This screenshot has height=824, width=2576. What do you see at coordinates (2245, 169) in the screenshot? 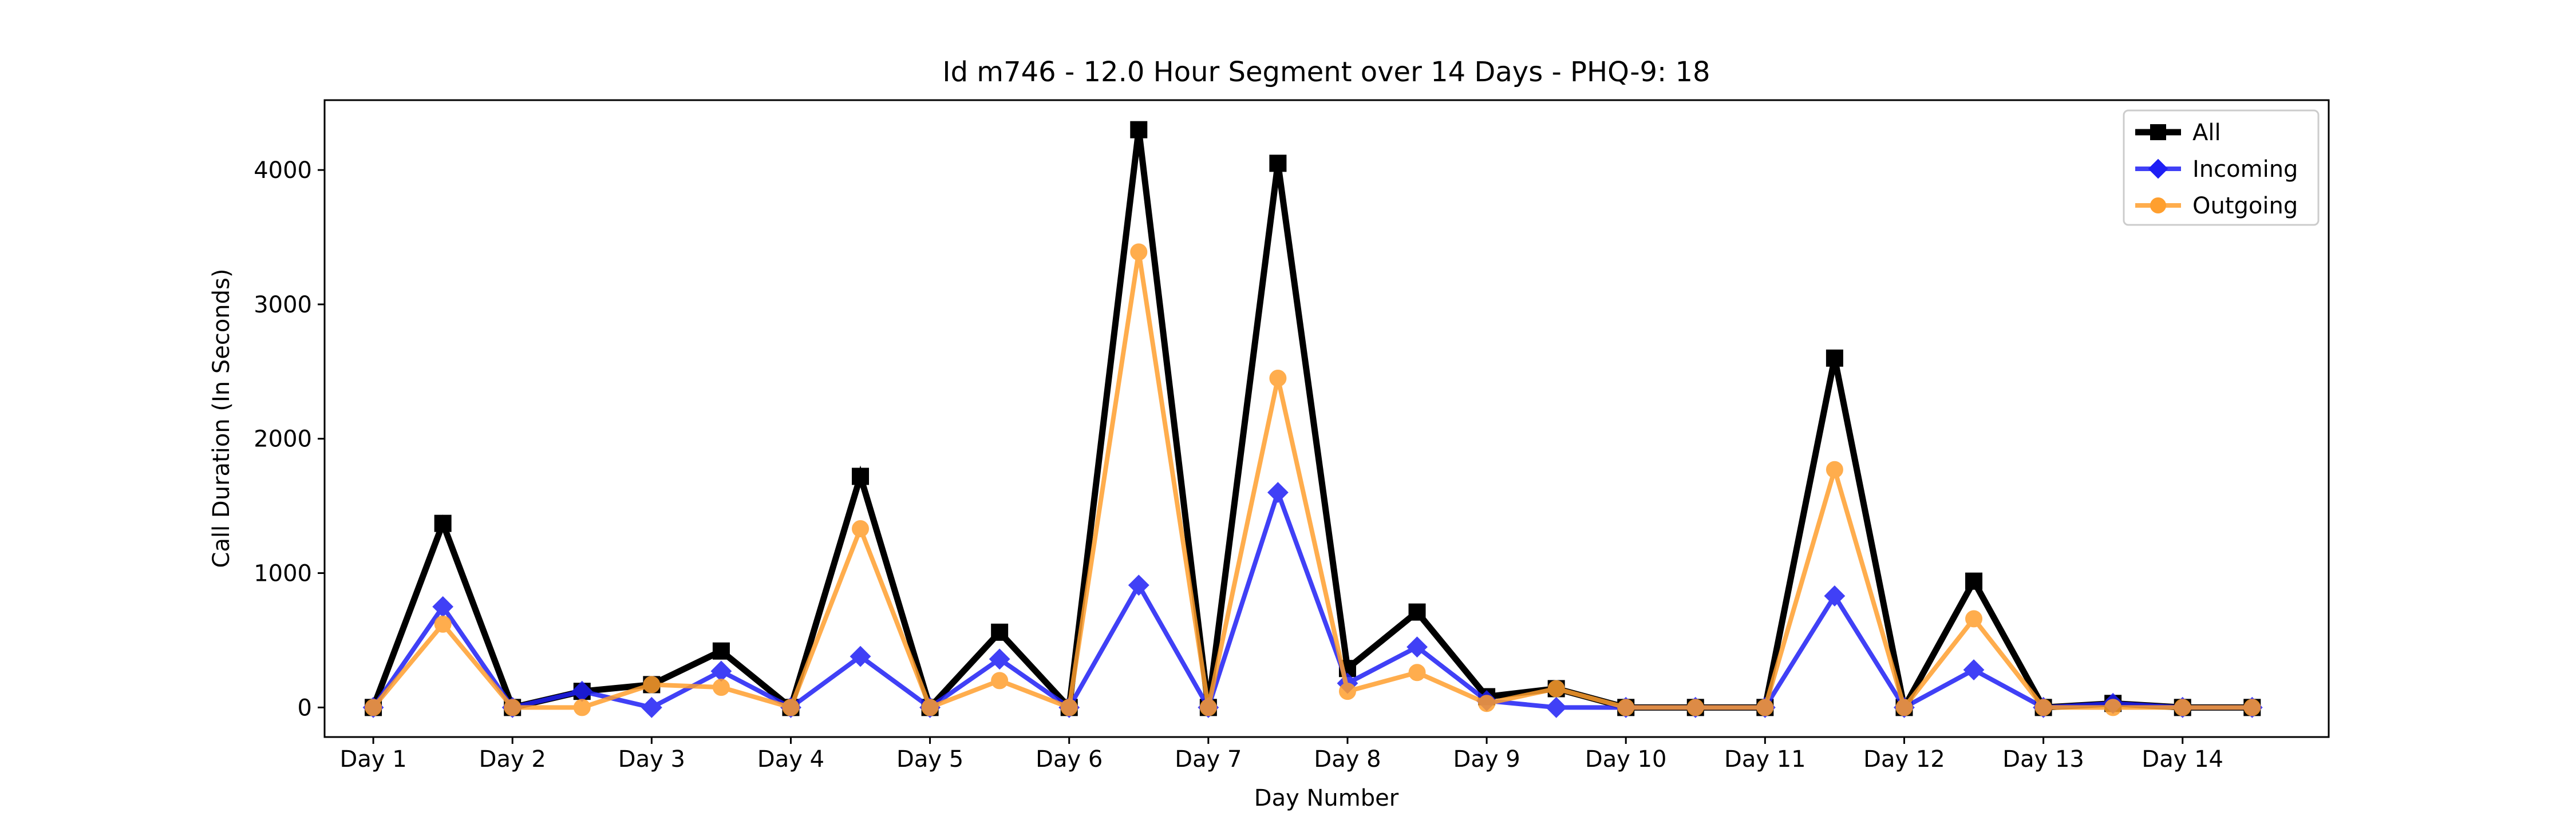
I see `legend-label: Incoming` at bounding box center [2245, 169].